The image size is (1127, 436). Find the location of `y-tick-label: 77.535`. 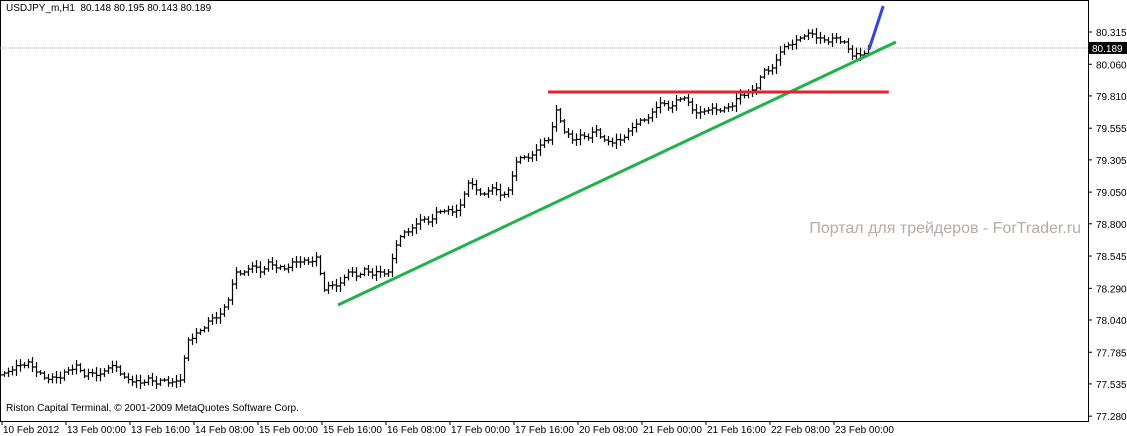

y-tick-label: 77.535 is located at coordinates (1111, 385).